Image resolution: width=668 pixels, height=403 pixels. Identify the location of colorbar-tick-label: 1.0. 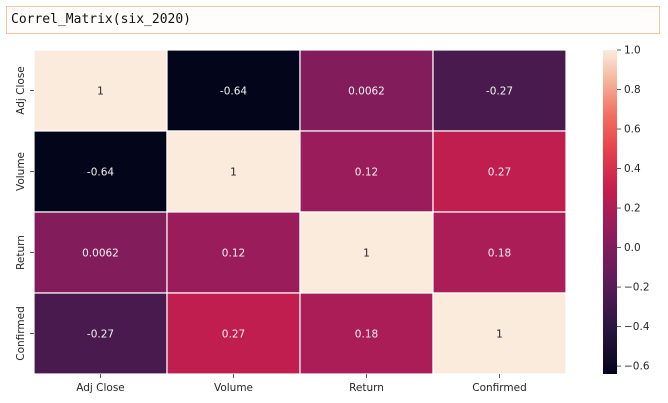
(632, 51).